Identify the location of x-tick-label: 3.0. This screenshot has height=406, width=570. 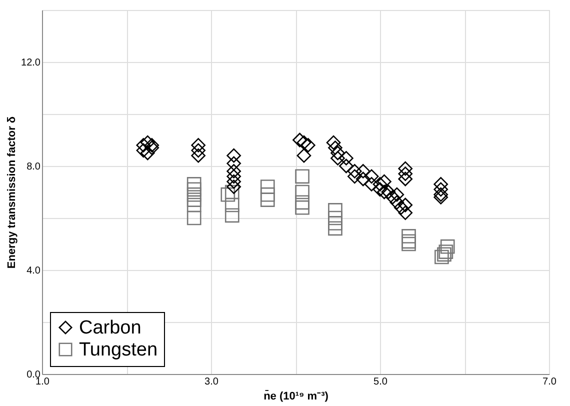
(211, 382).